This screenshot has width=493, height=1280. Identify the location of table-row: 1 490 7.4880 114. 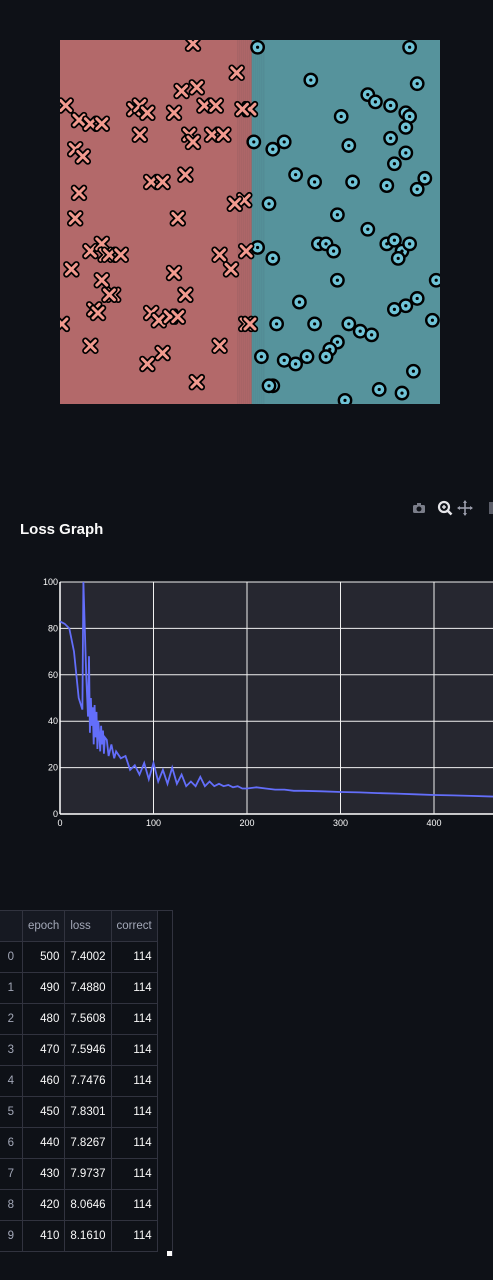
(79, 988).